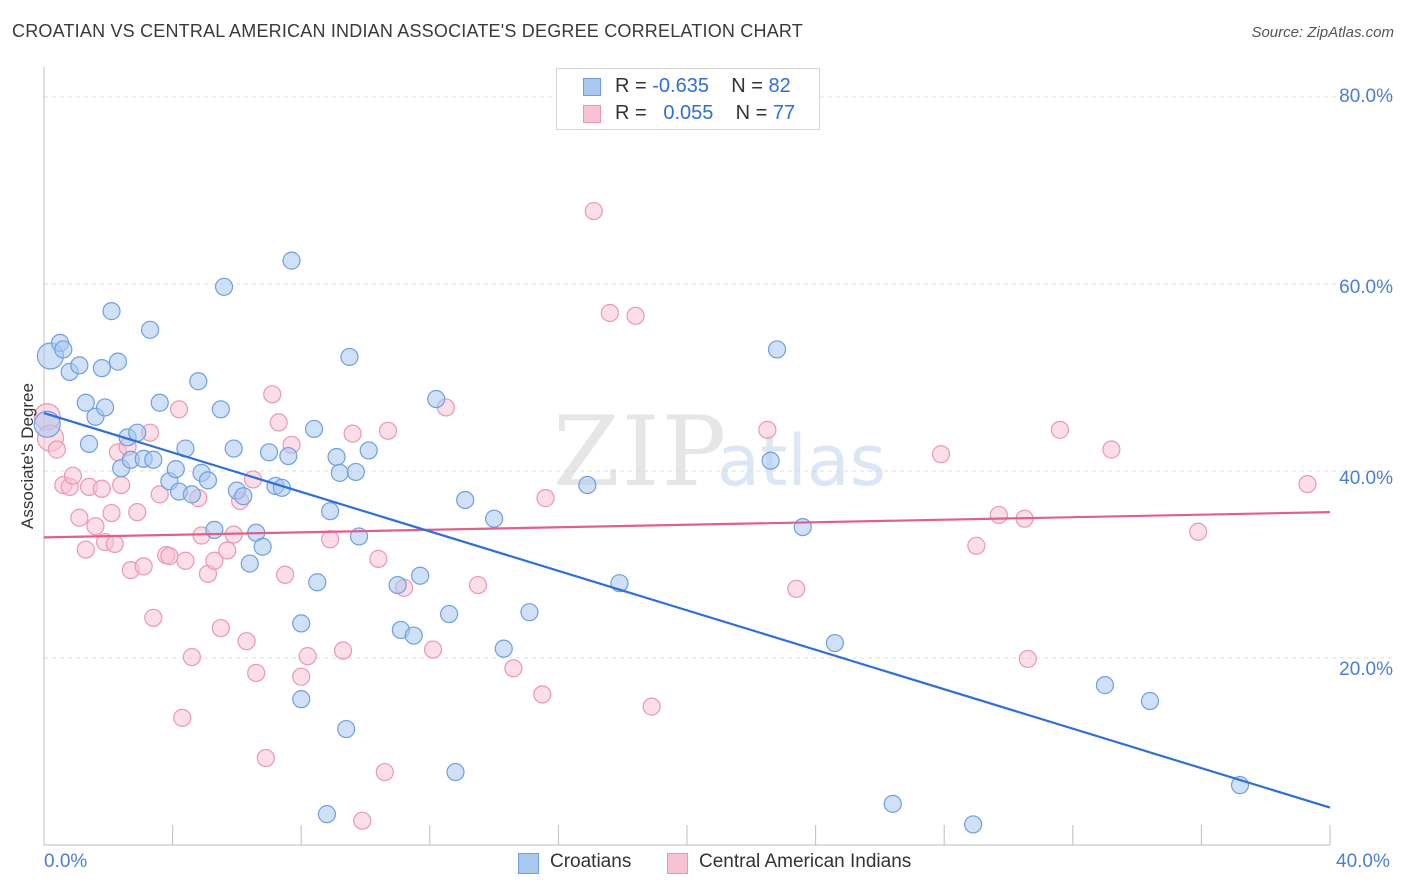 Image resolution: width=1406 pixels, height=892 pixels. Describe the element at coordinates (1366, 669) in the screenshot. I see `y-tick-label: 20.0%` at that location.